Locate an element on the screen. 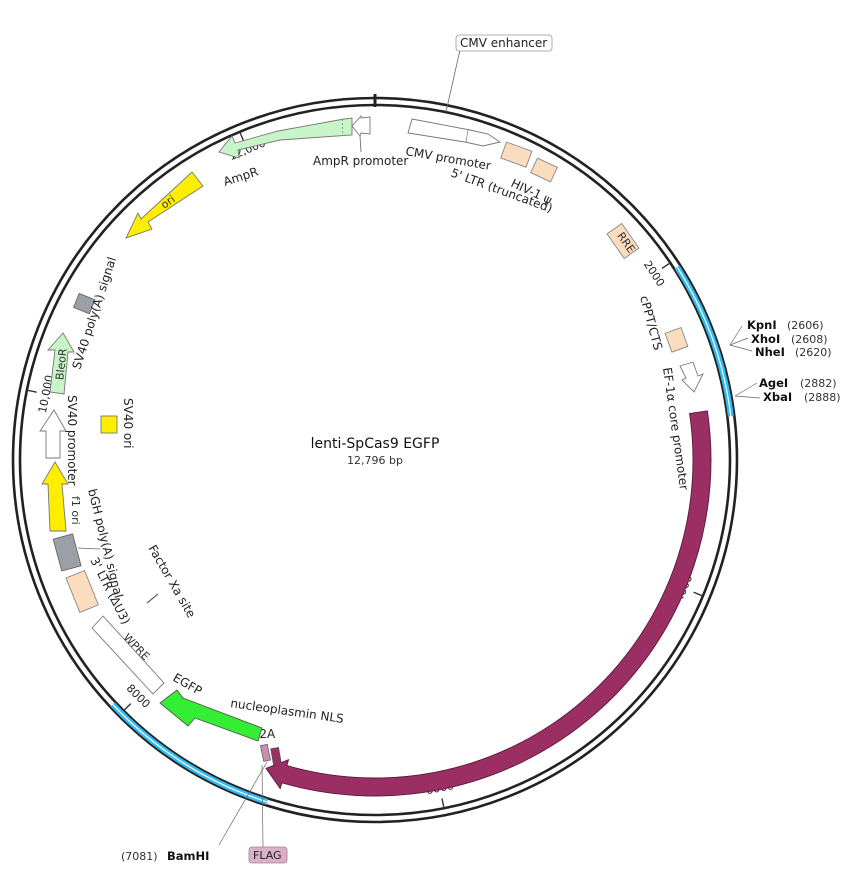  site-position: (2608) is located at coordinates (809, 339).